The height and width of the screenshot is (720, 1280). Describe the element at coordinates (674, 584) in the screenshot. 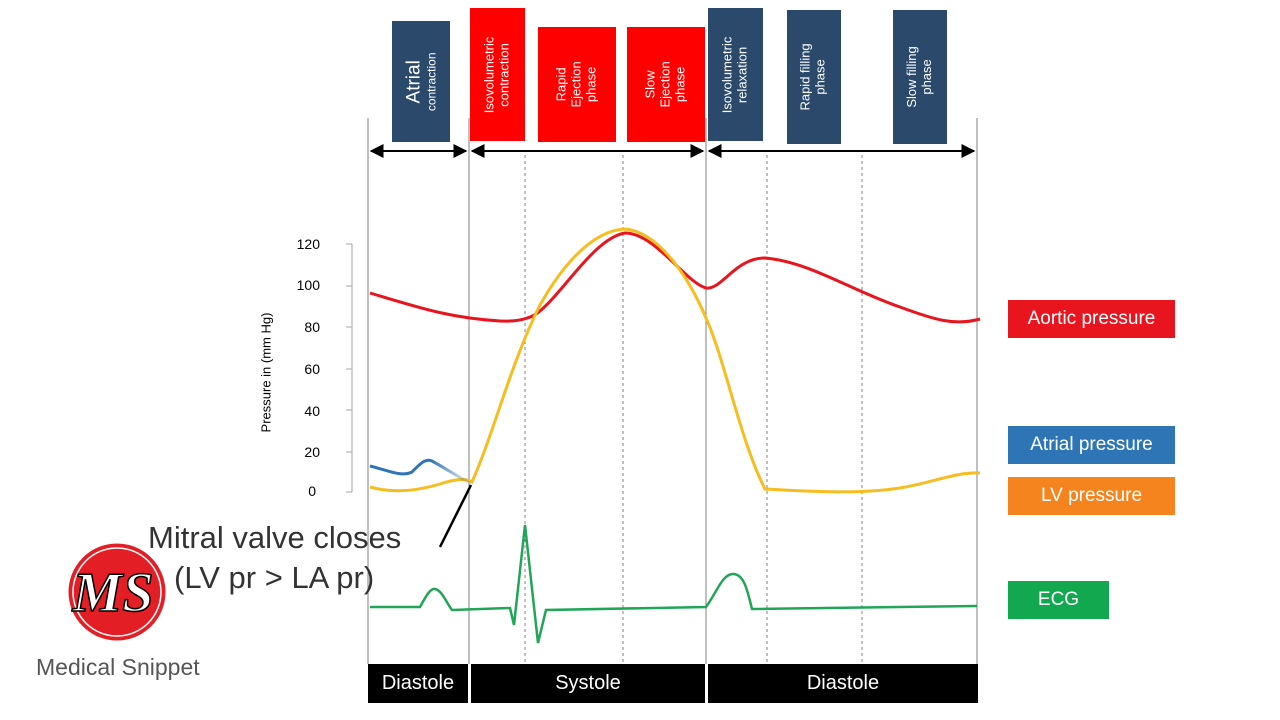

I see `ecg-trace` at that location.